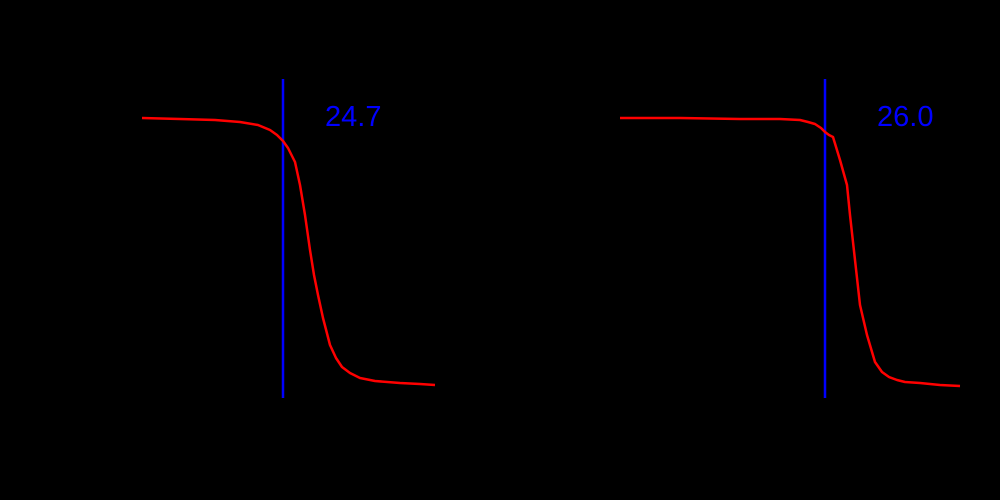  I want to click on left-threshold-label: 24.7, so click(353, 117).